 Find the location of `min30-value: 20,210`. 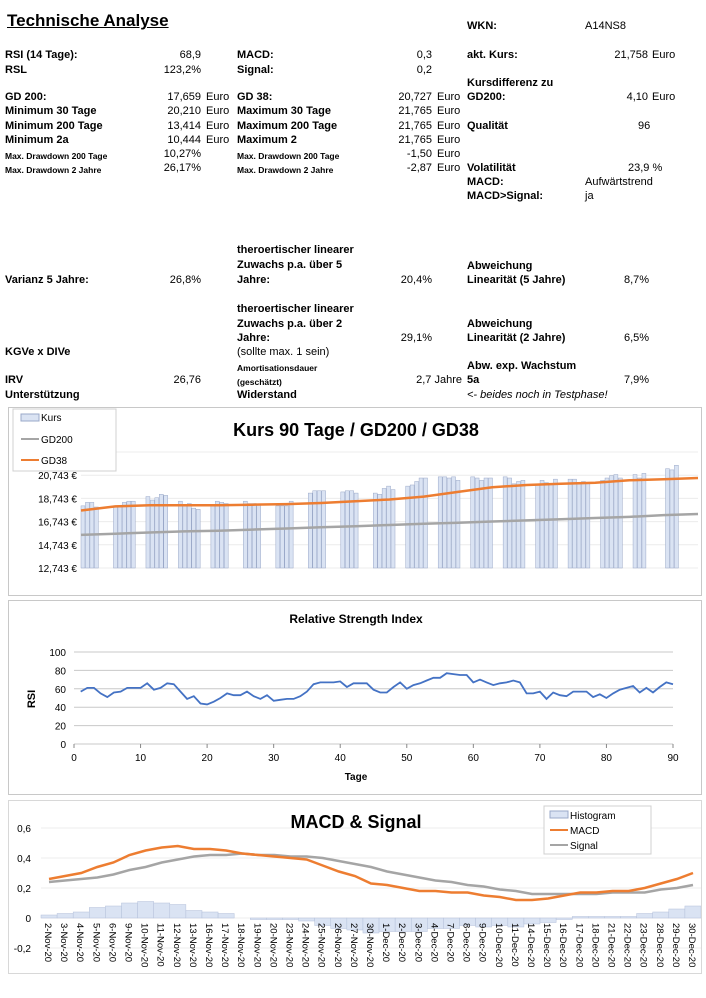

min30-value: 20,210 is located at coordinates (184, 111).